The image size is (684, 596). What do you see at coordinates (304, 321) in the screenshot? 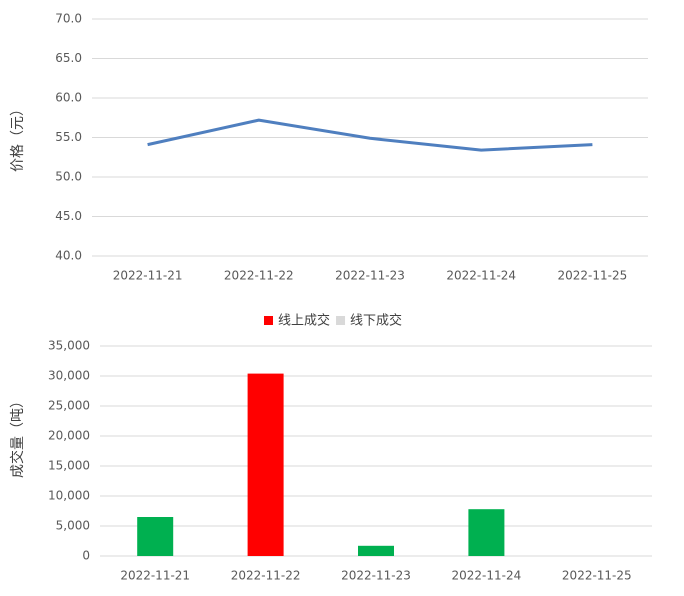
I see `legend-label: 线上成交` at bounding box center [304, 321].